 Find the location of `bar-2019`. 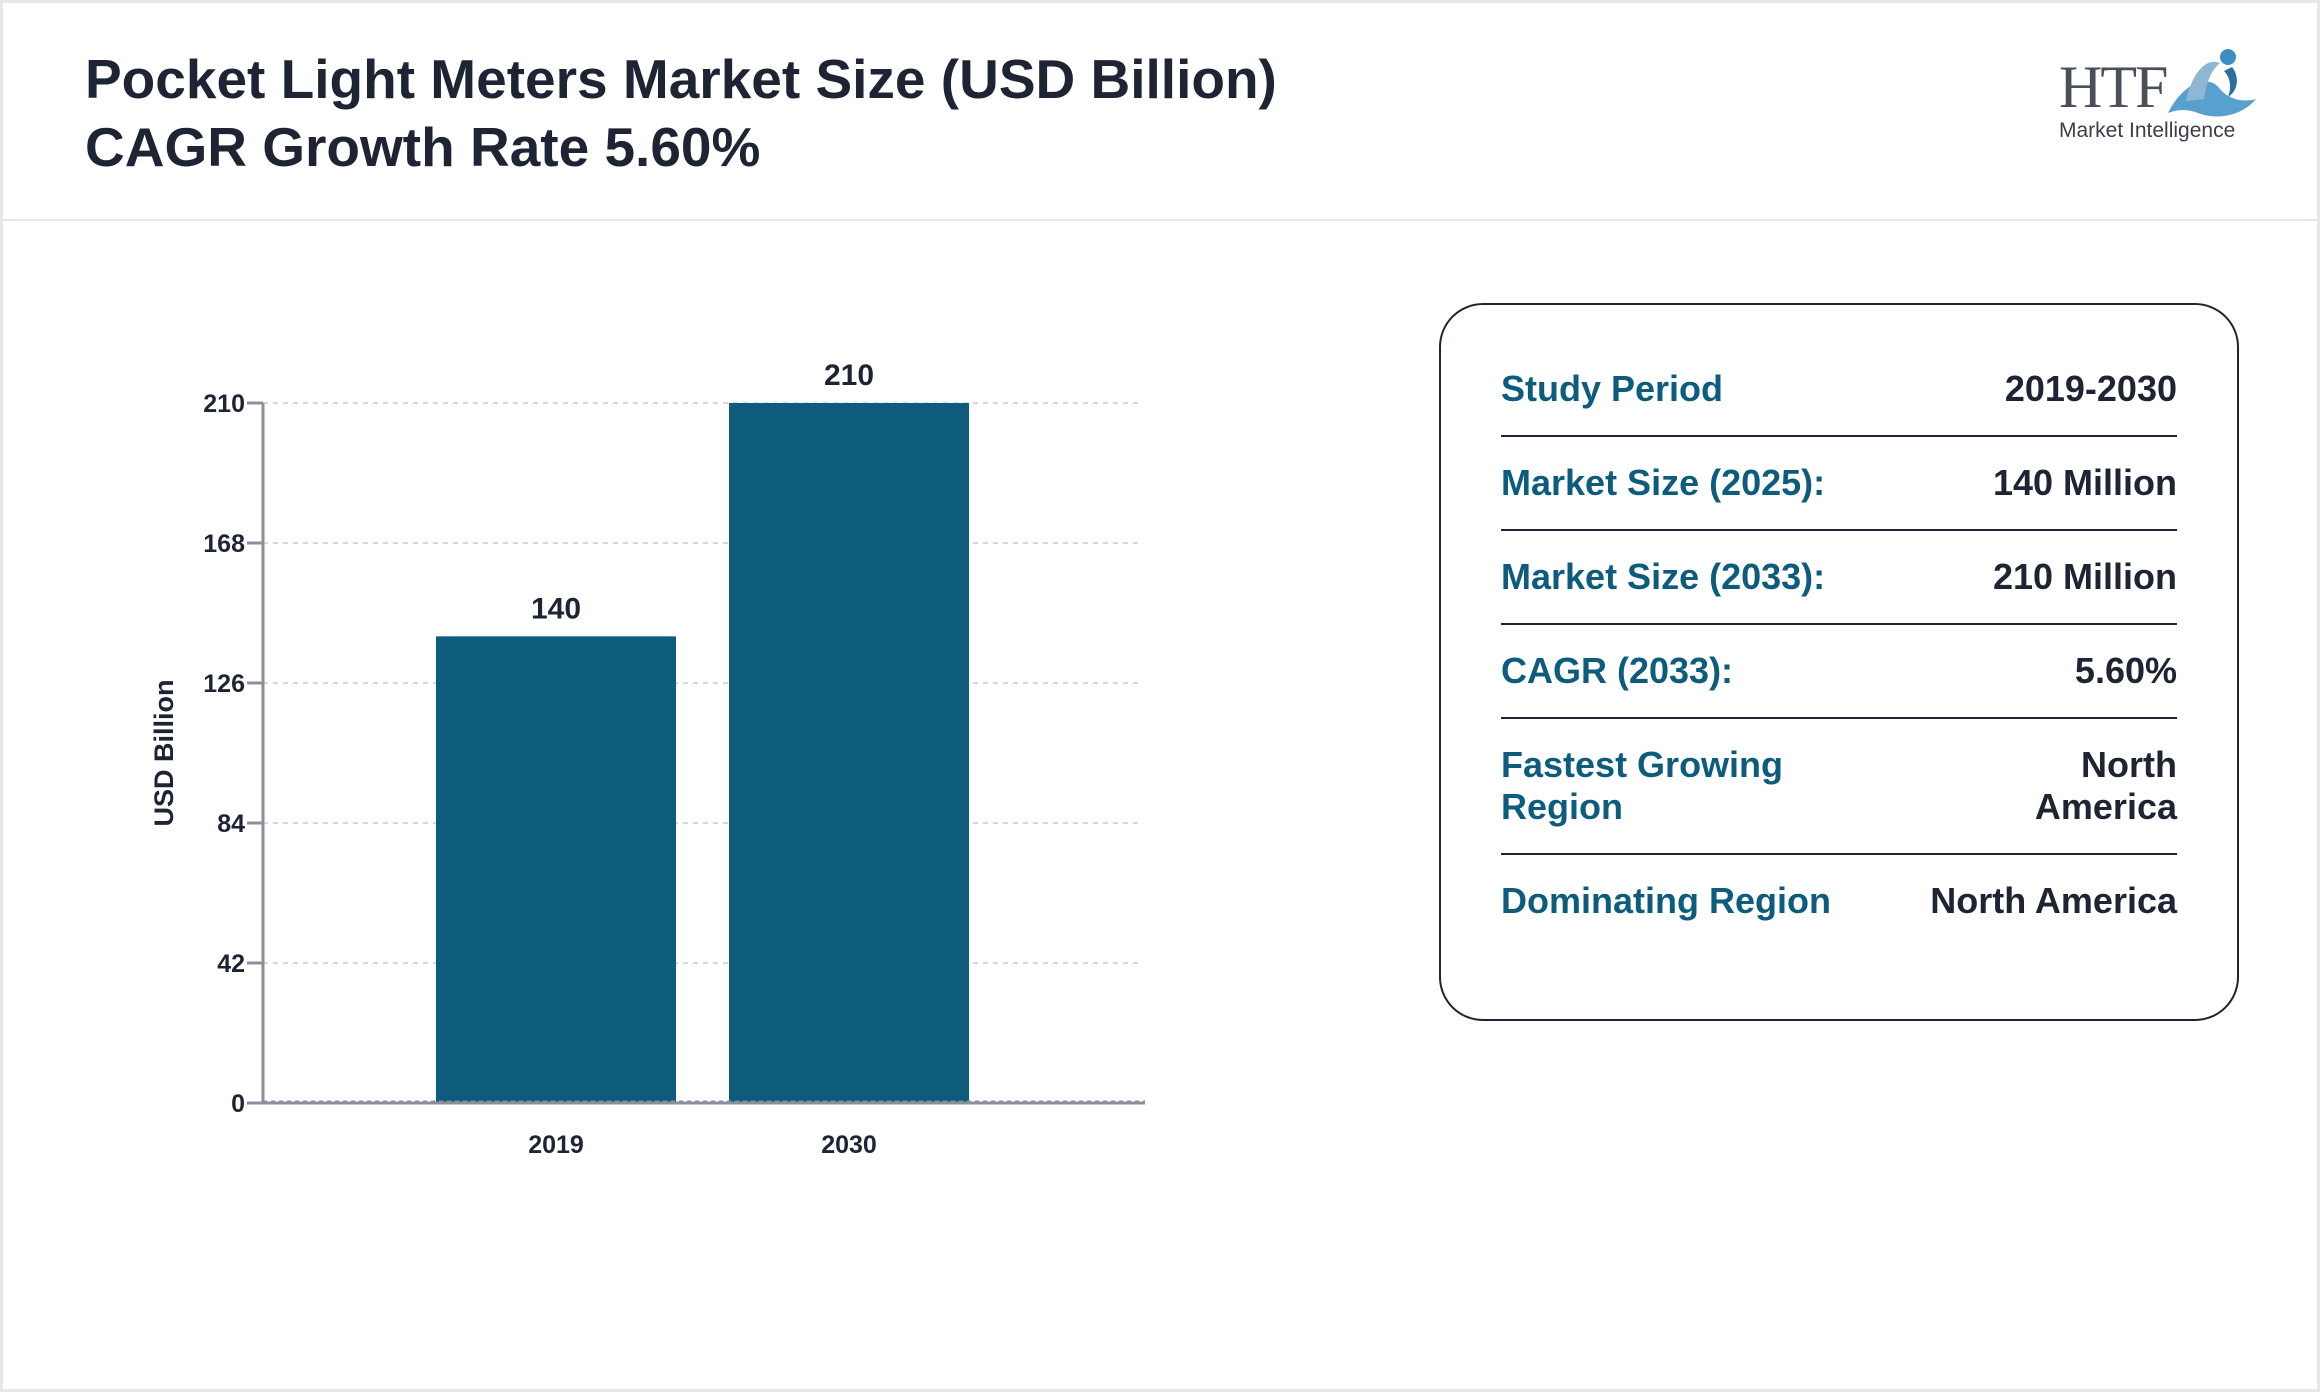

bar-2019 is located at coordinates (556, 869).